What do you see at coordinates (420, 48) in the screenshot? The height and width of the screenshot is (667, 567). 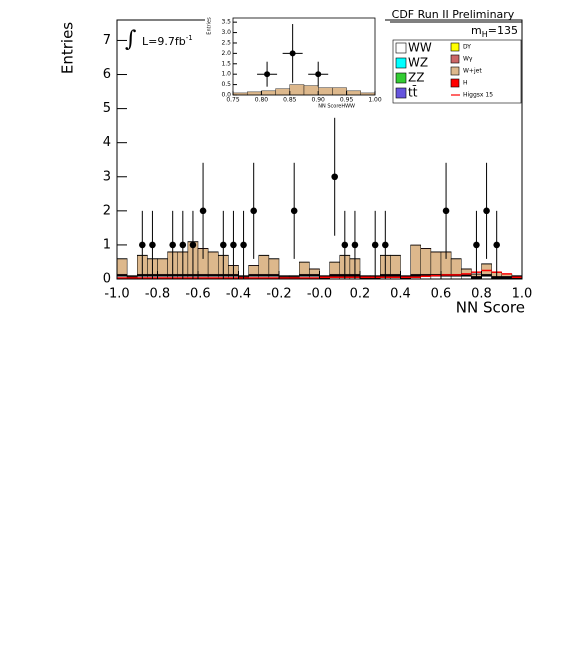 I see `legend-label: WW` at bounding box center [420, 48].